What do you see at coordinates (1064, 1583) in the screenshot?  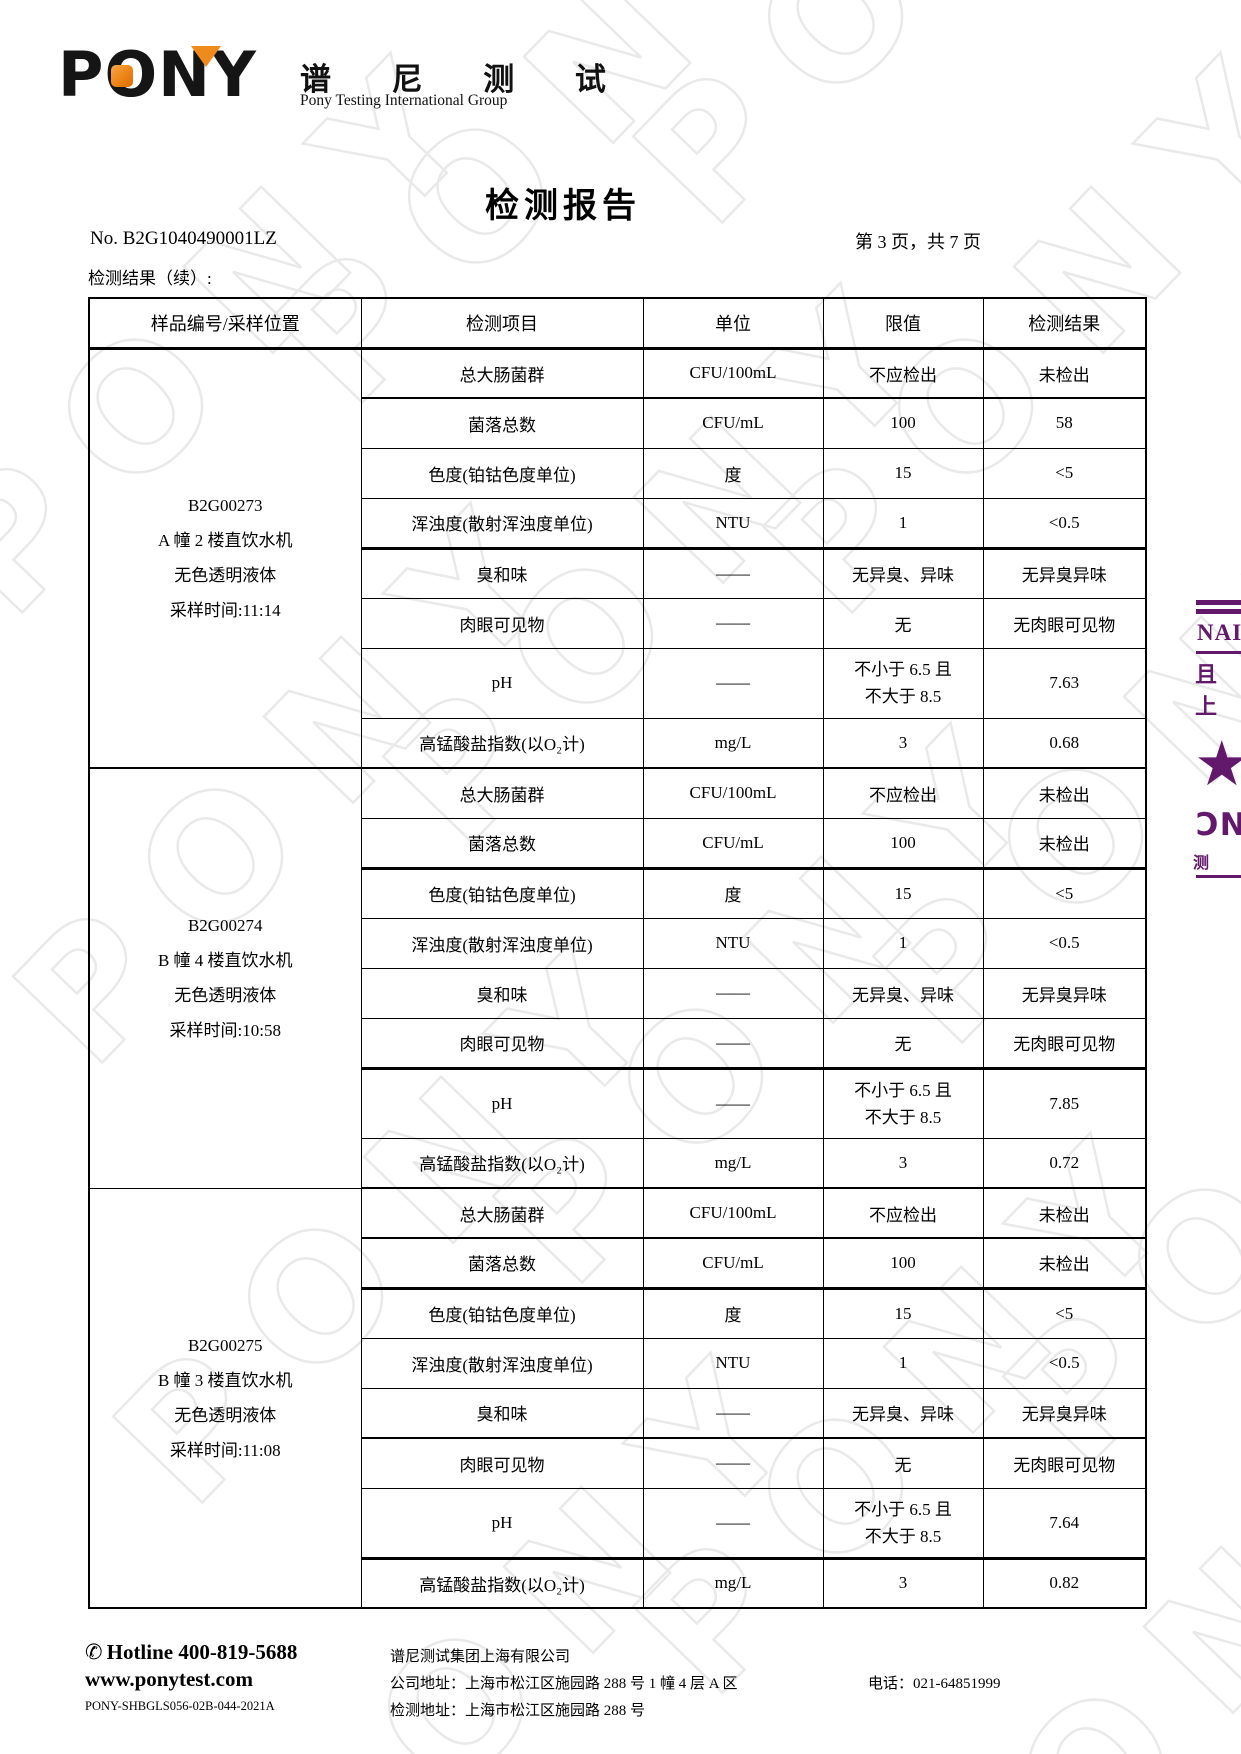 I see `result-cell: 0.82` at bounding box center [1064, 1583].